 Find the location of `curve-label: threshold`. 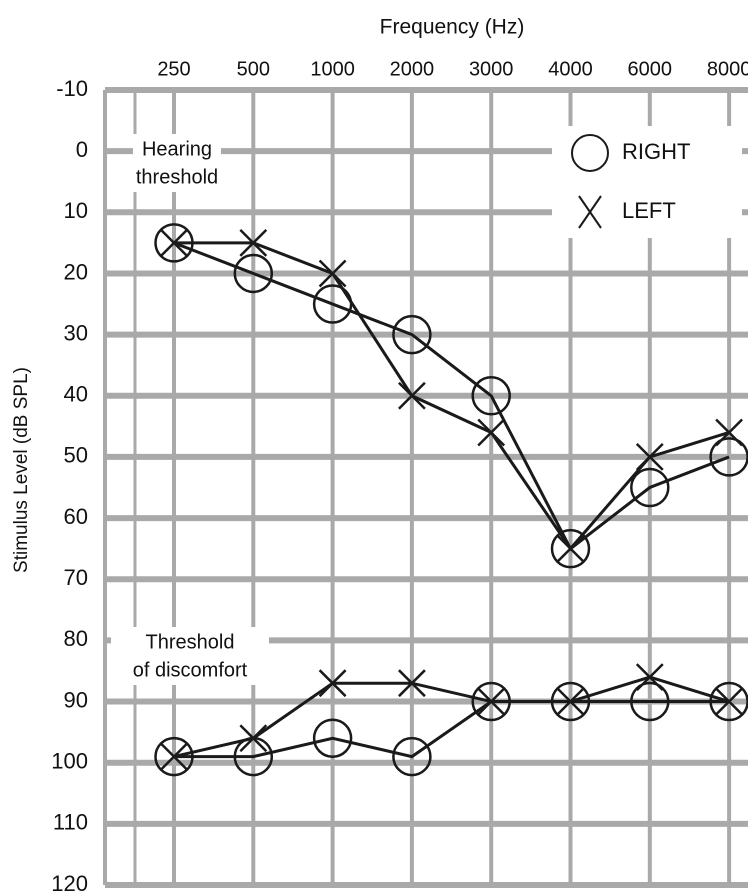

curve-label: threshold is located at coordinates (177, 177).